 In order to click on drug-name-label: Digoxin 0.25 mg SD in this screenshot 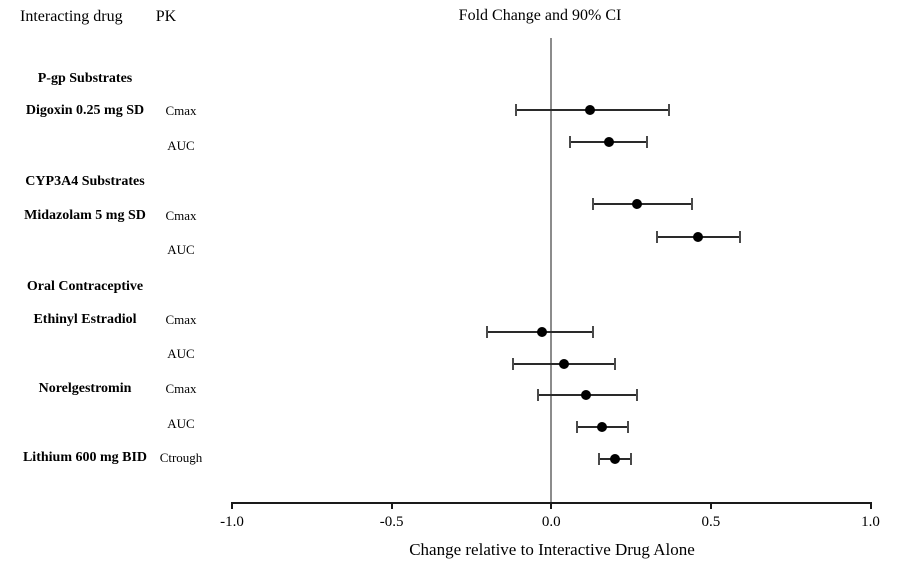, I will do `click(85, 110)`.